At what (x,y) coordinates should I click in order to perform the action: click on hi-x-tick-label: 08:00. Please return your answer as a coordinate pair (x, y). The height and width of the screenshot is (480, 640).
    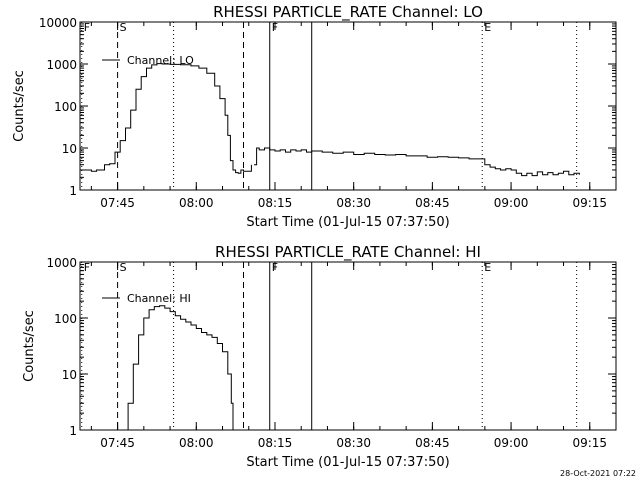
    Looking at the image, I should click on (196, 443).